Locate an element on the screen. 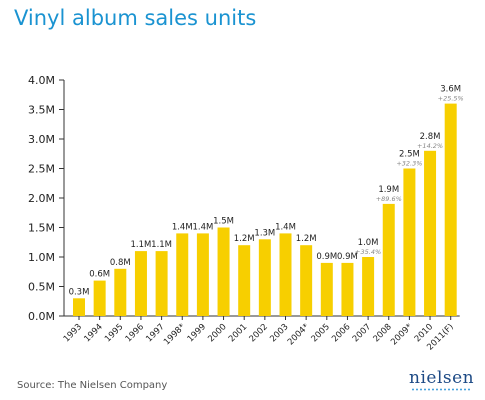 The image size is (485, 400). change-label: +89.6% is located at coordinates (389, 199).